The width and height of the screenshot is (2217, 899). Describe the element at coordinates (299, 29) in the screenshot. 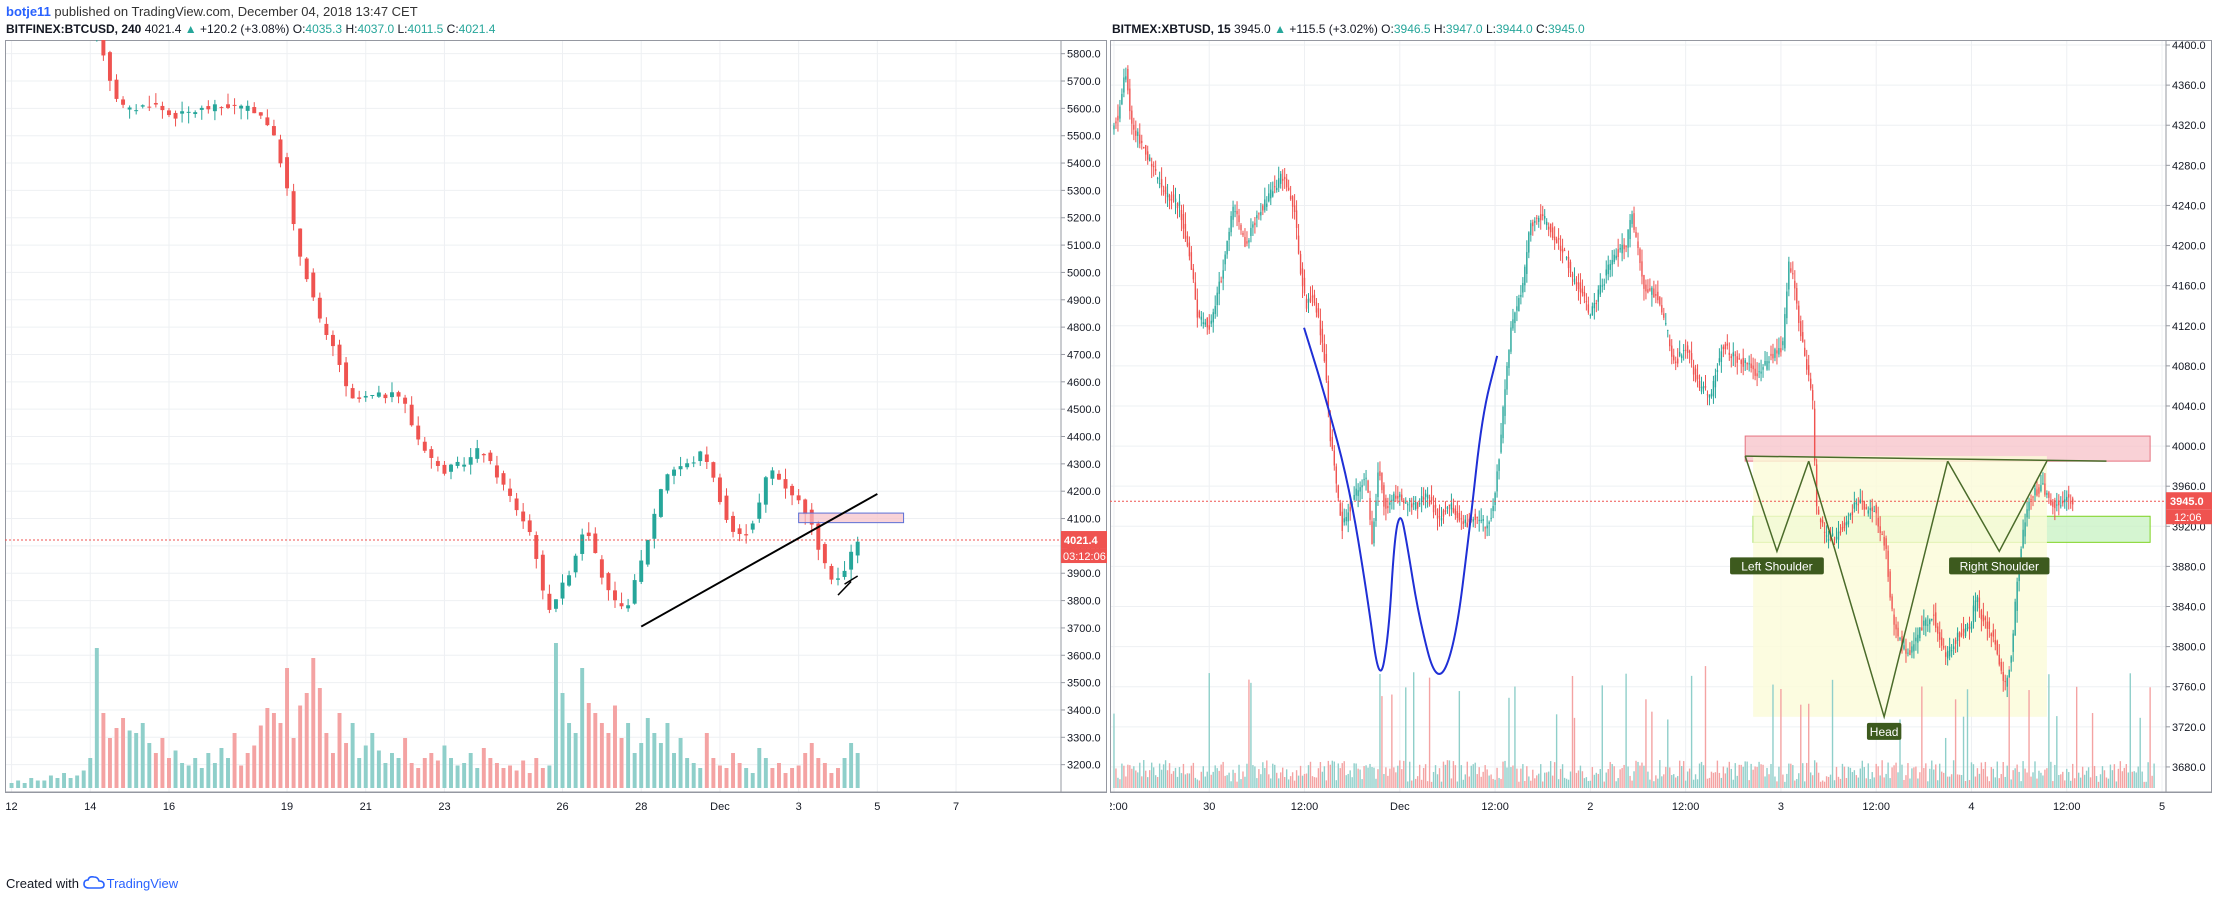

I see `left-open-label: O:` at that location.